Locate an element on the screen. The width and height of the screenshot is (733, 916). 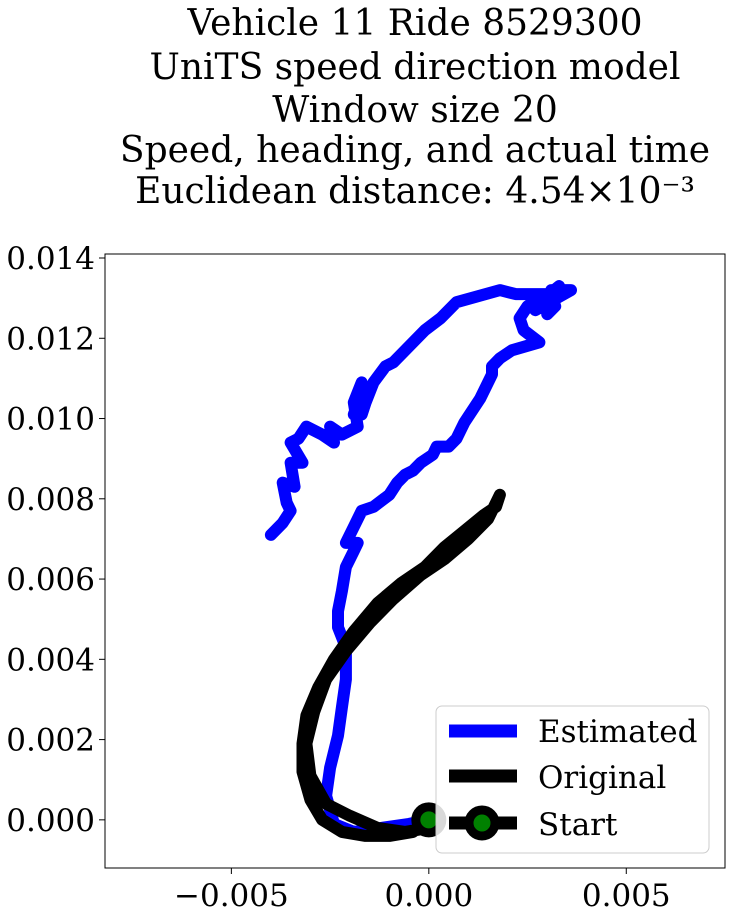
legend-label-start: Start is located at coordinates (578, 825).